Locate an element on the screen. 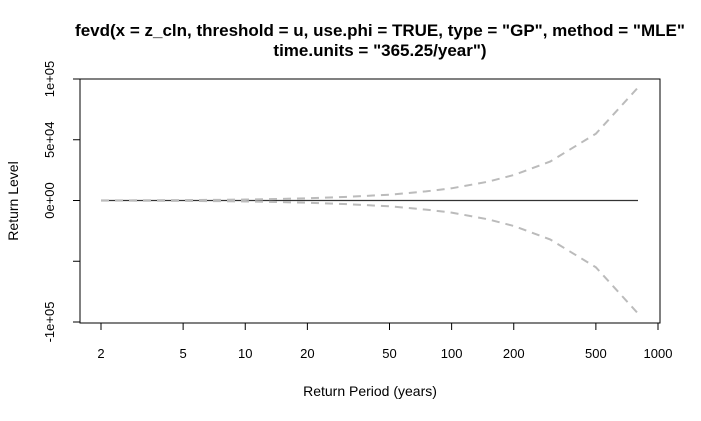  x-tick-label: 1000 is located at coordinates (658, 353).